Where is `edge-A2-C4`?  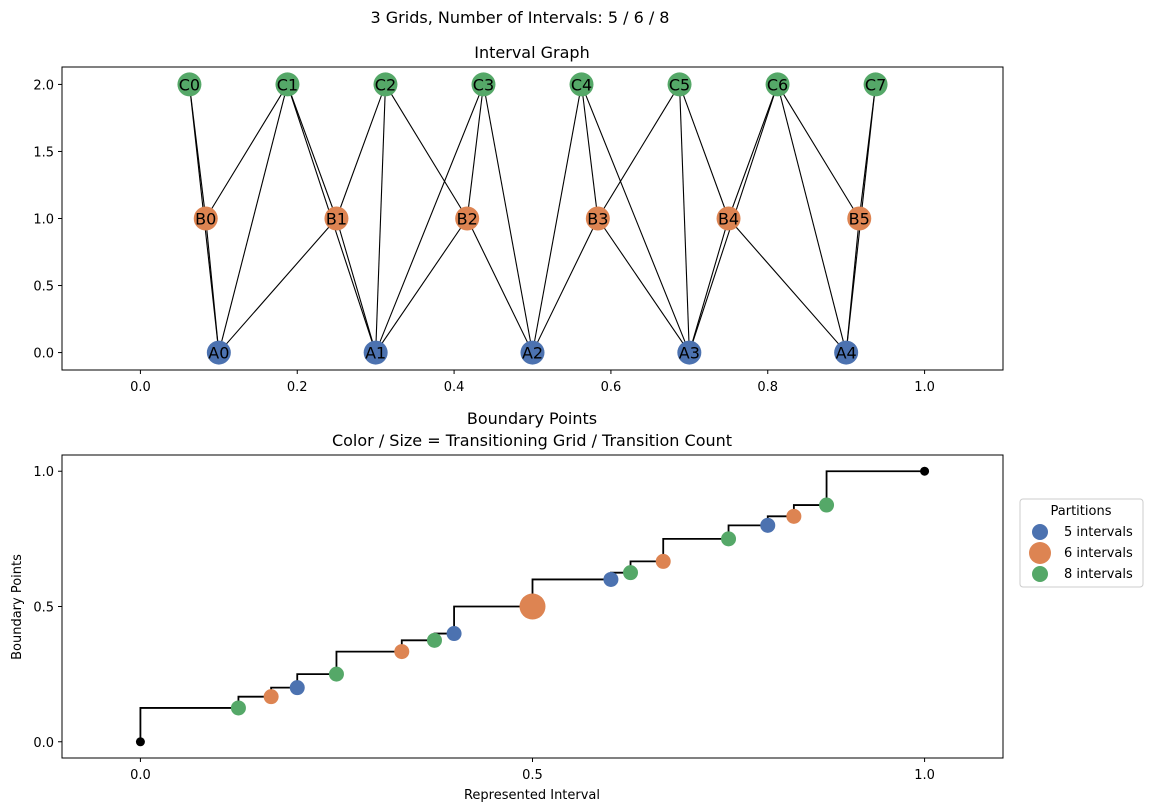
edge-A2-C4 is located at coordinates (557, 218).